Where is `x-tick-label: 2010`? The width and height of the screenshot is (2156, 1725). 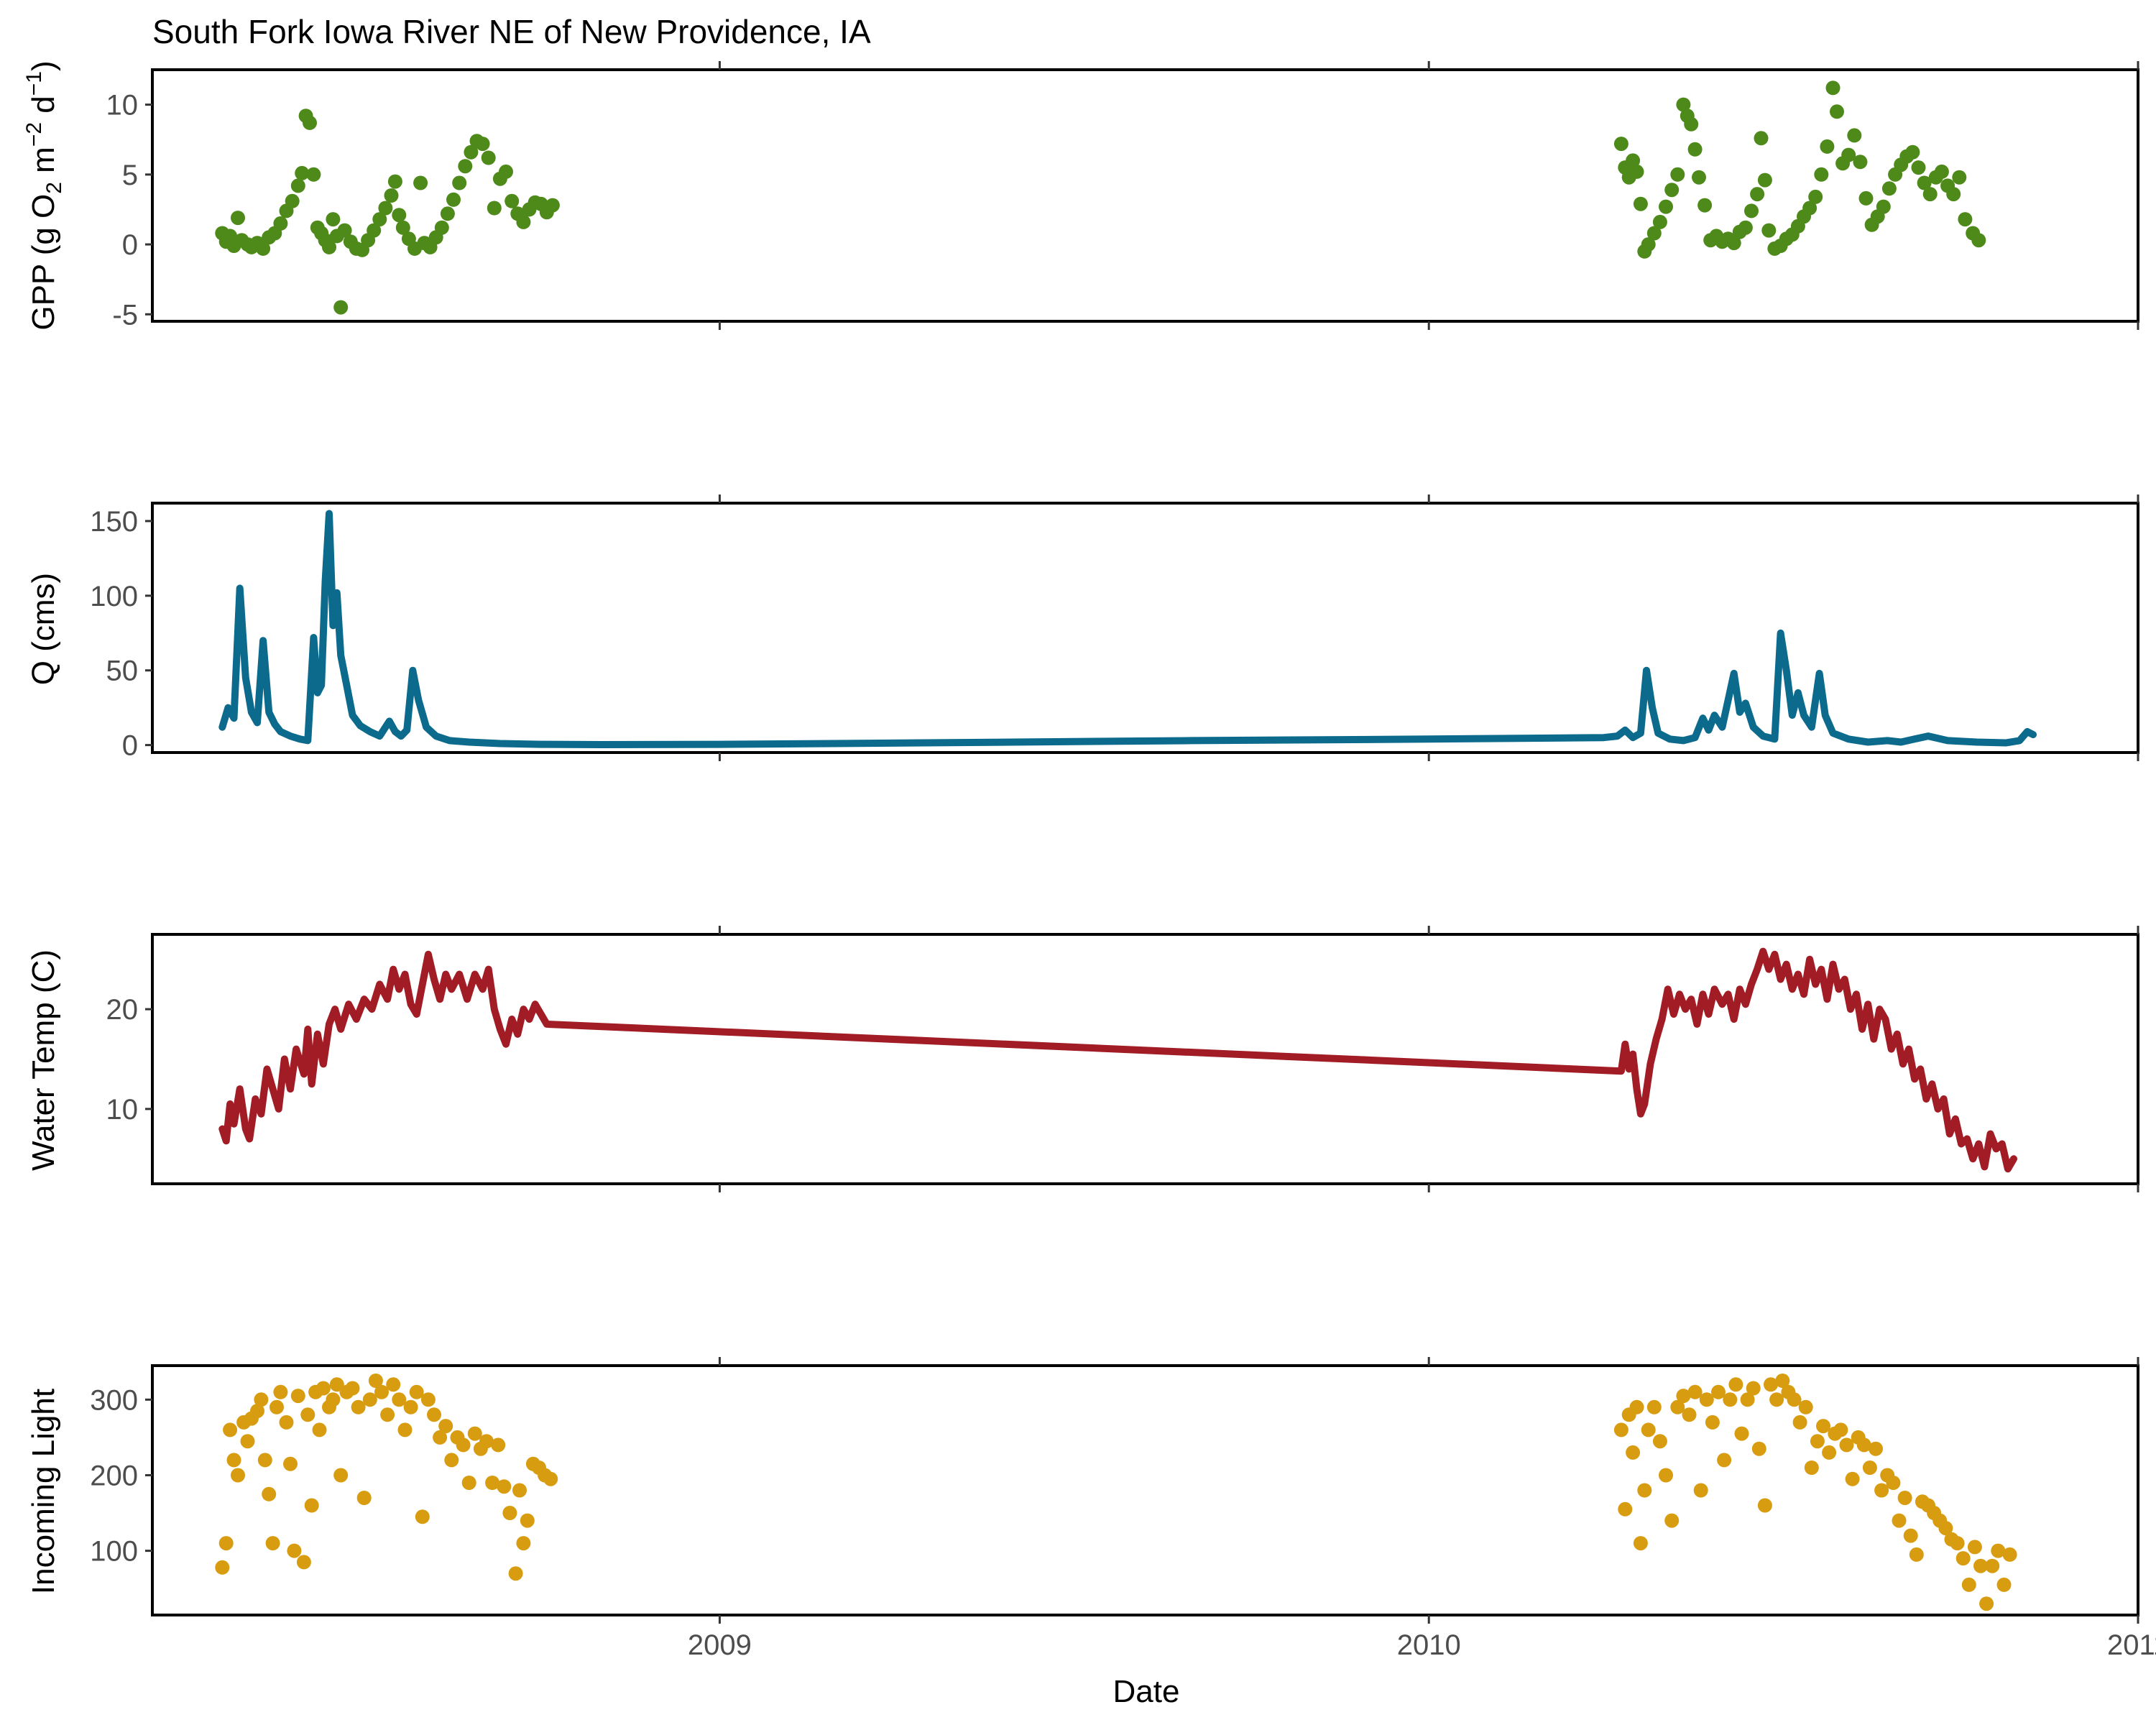 x-tick-label: 2010 is located at coordinates (1429, 1645).